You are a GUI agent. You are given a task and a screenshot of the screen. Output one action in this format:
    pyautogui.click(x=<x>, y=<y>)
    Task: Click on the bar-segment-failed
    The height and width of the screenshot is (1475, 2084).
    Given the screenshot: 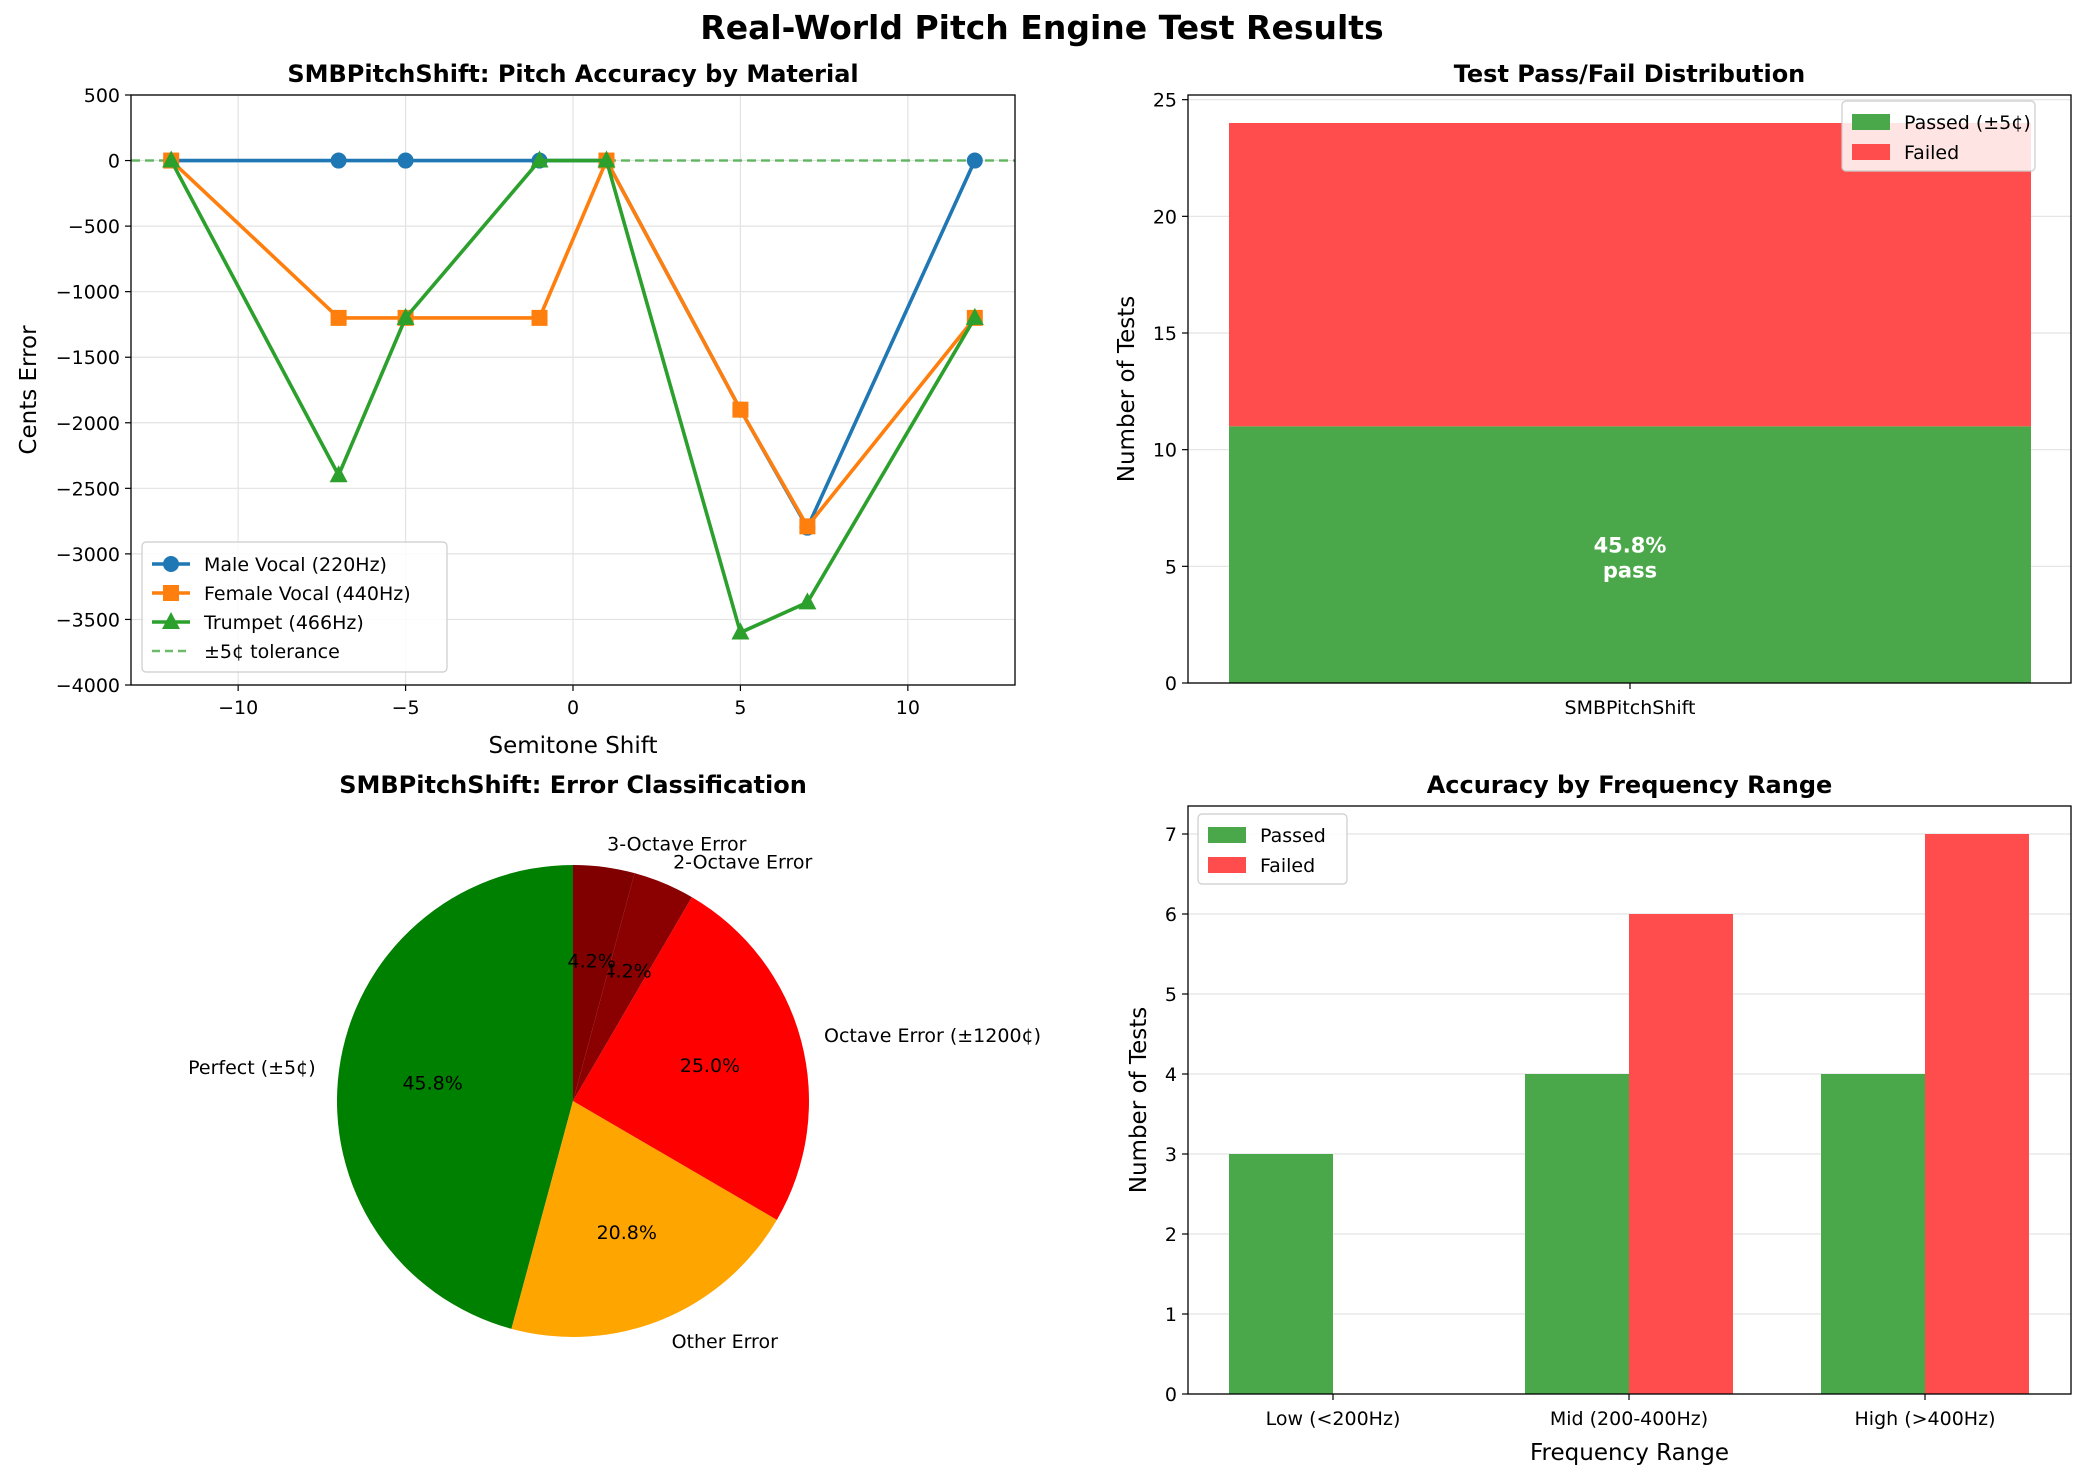 What is the action you would take?
    pyautogui.click(x=1630, y=275)
    